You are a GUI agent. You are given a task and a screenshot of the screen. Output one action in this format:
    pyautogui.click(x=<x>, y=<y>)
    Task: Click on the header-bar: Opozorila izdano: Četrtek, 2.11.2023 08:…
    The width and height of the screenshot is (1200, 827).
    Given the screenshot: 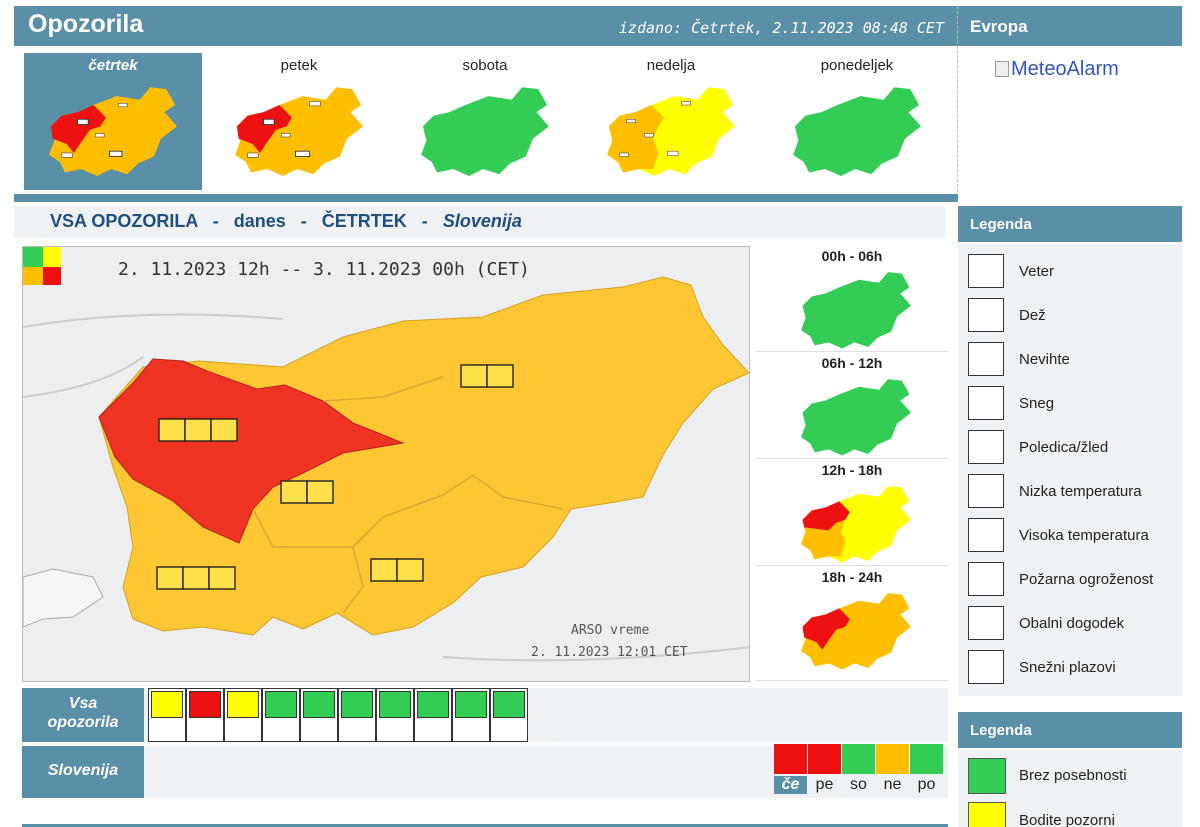 What is the action you would take?
    pyautogui.click(x=486, y=26)
    